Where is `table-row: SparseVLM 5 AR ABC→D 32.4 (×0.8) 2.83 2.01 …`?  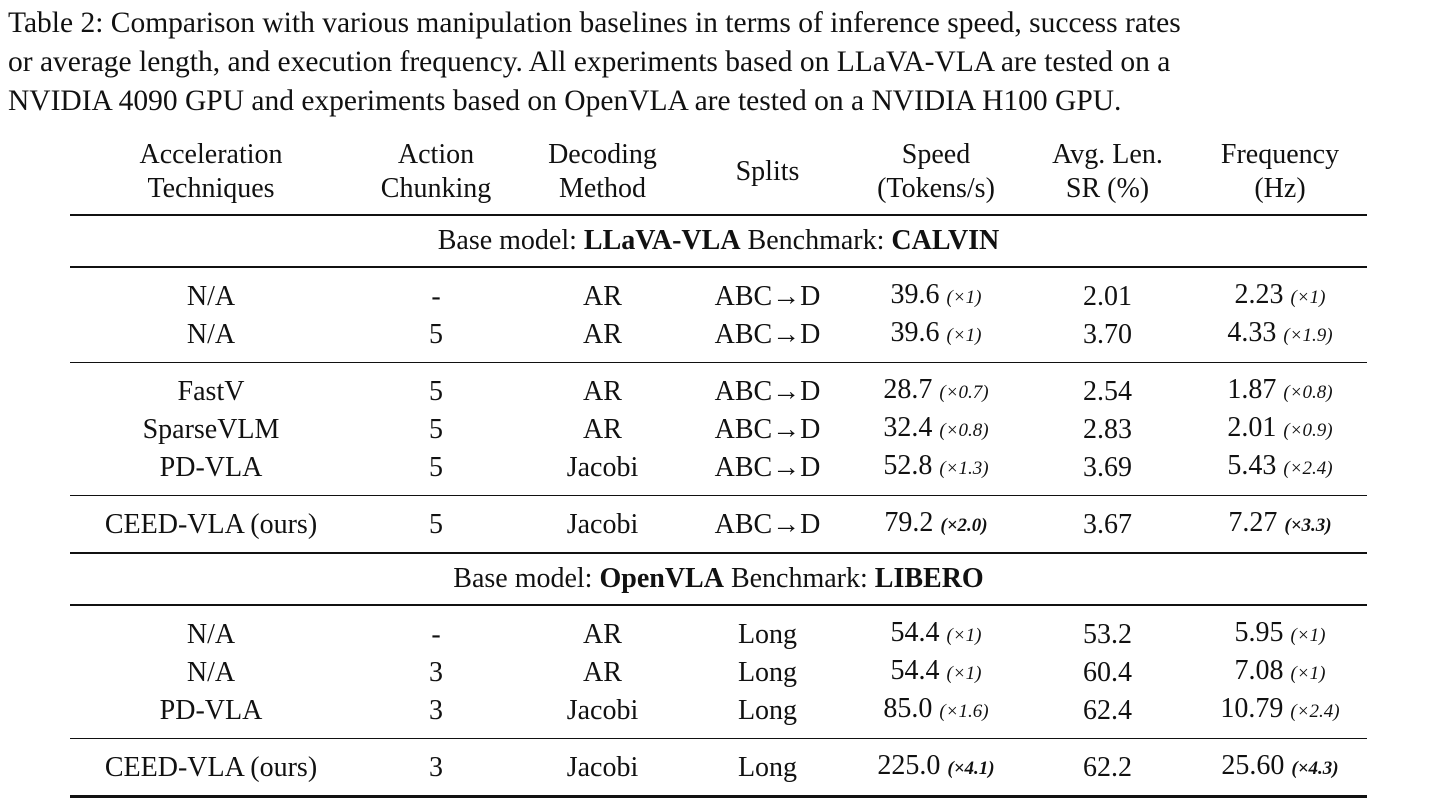 table-row: SparseVLM 5 AR ABC→D 32.4 (×0.8) 2.83 2.01 … is located at coordinates (737, 428).